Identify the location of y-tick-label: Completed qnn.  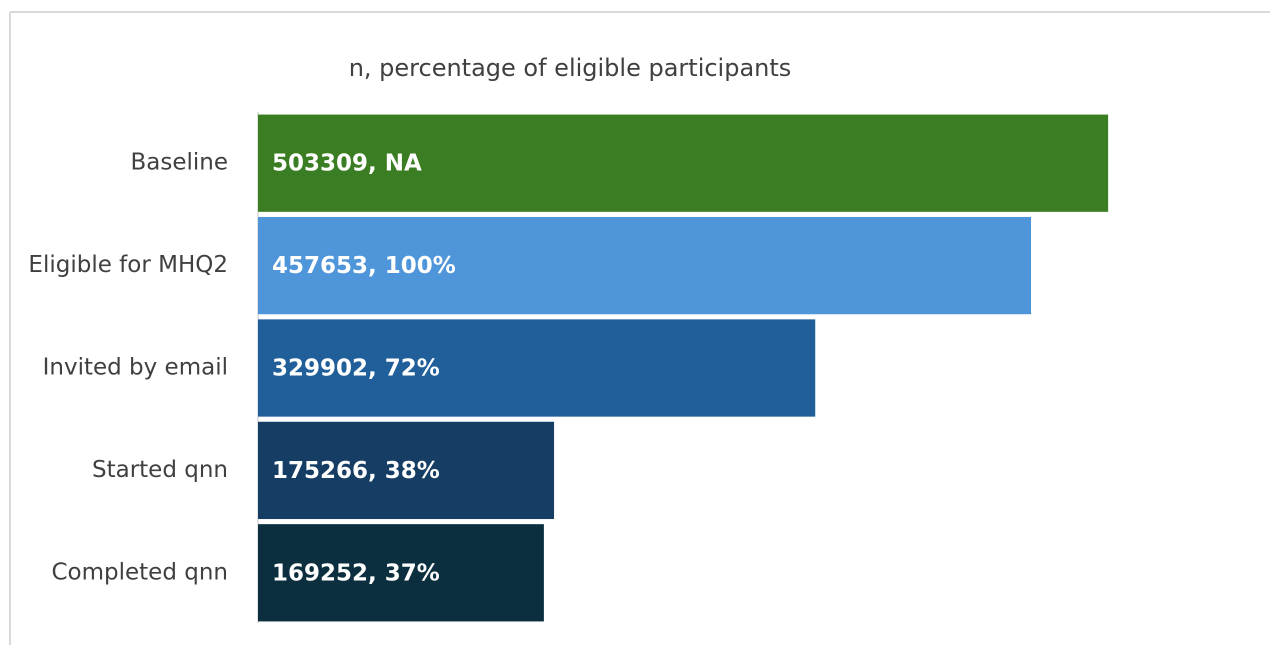
(139, 572).